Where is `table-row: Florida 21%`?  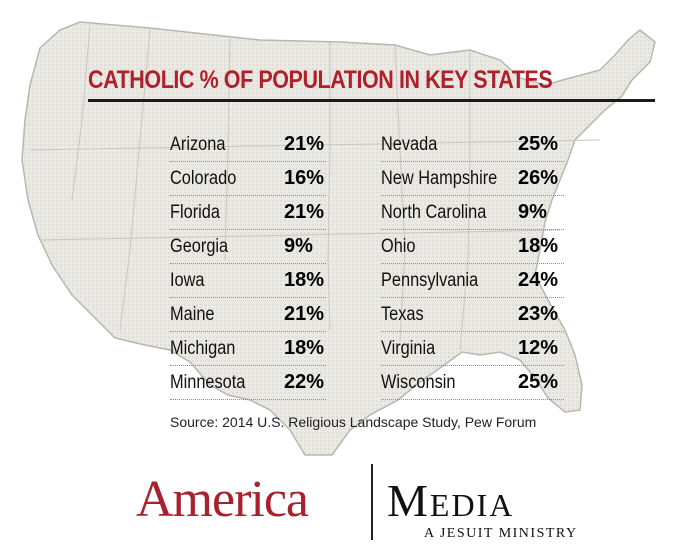 table-row: Florida 21% is located at coordinates (248, 213).